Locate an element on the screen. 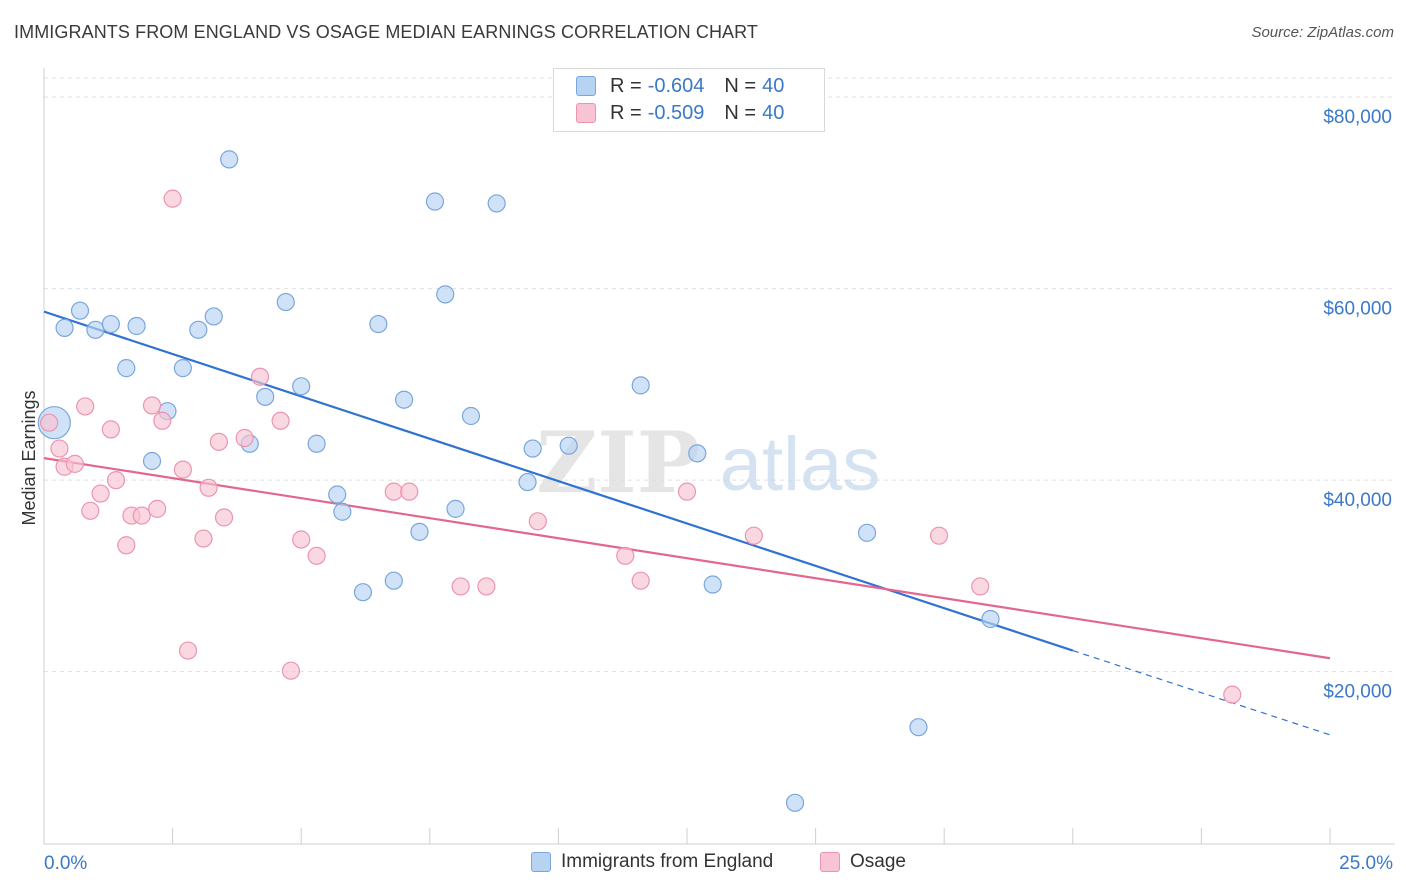 The height and width of the screenshot is (892, 1406). legend-r-value: -0.509 is located at coordinates (676, 112).